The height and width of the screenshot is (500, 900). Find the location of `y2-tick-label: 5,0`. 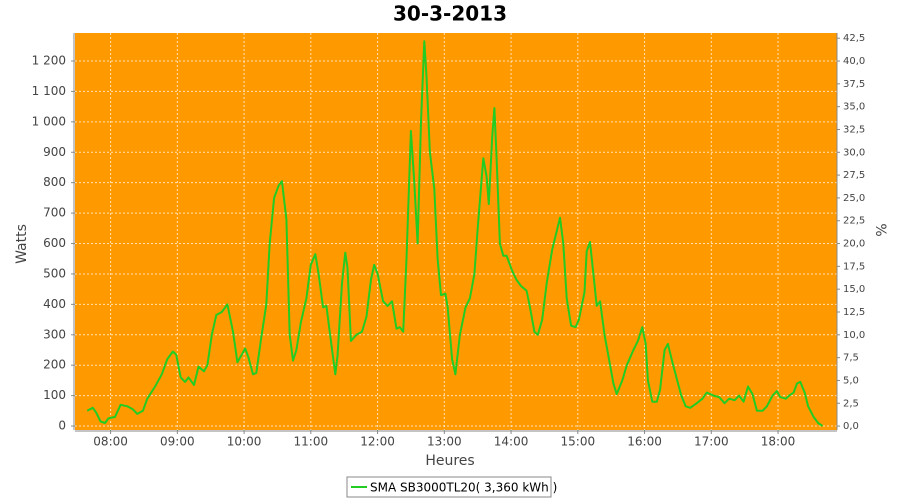

y2-tick-label: 5,0 is located at coordinates (851, 380).